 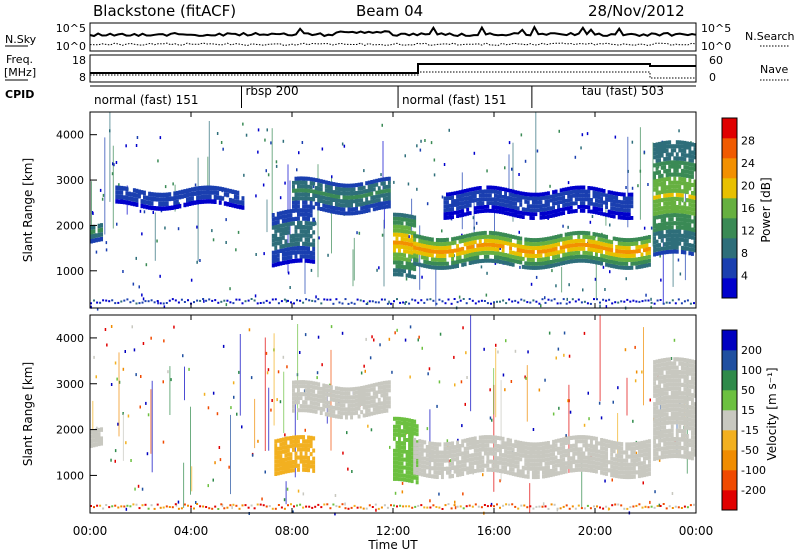 What do you see at coordinates (496, 383) in the screenshot?
I see `streak-cell` at bounding box center [496, 383].